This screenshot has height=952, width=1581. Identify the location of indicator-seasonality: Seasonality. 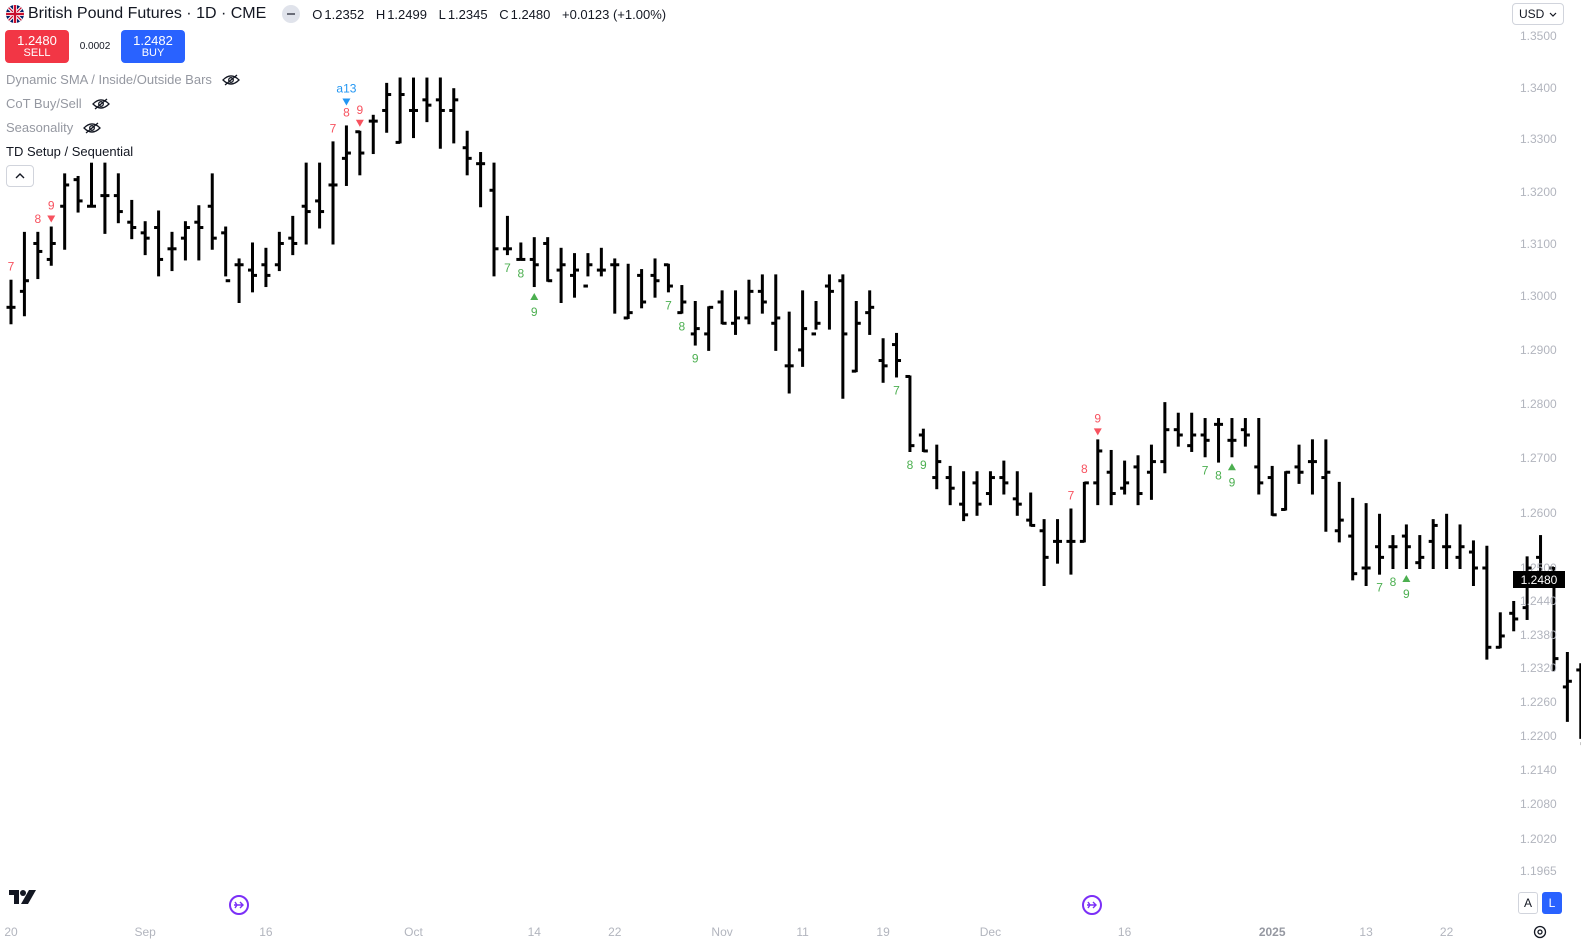
(54, 127).